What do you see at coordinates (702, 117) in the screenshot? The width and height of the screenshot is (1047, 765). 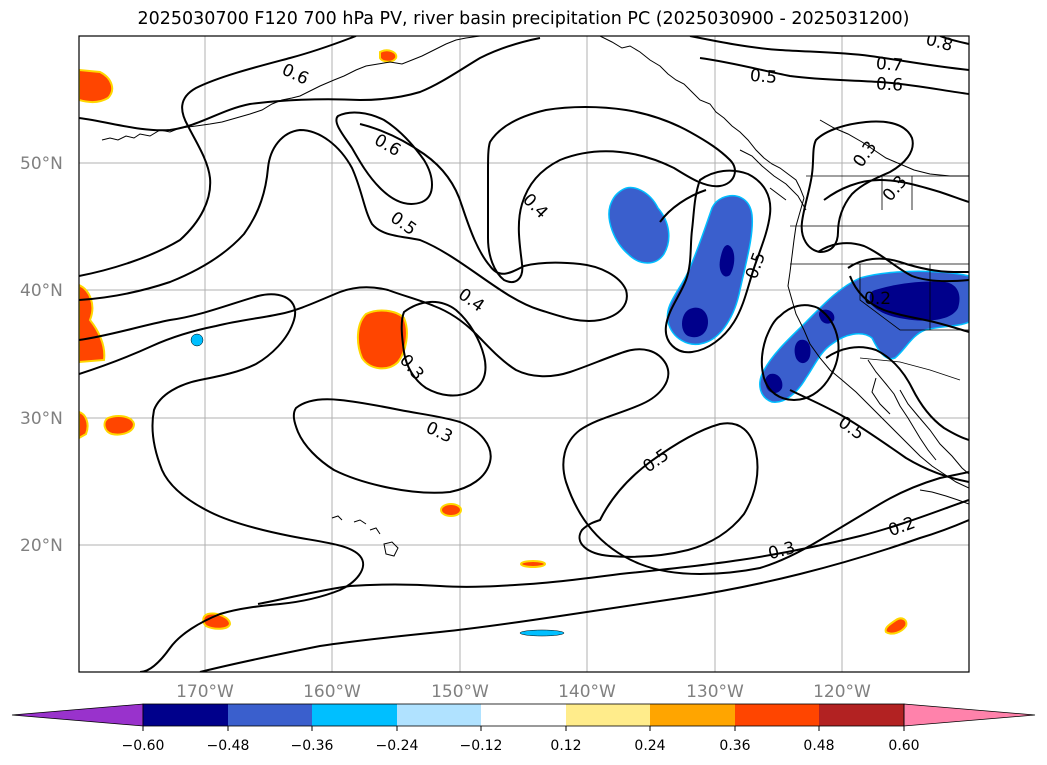 I see `coast-alaska-panhandle` at bounding box center [702, 117].